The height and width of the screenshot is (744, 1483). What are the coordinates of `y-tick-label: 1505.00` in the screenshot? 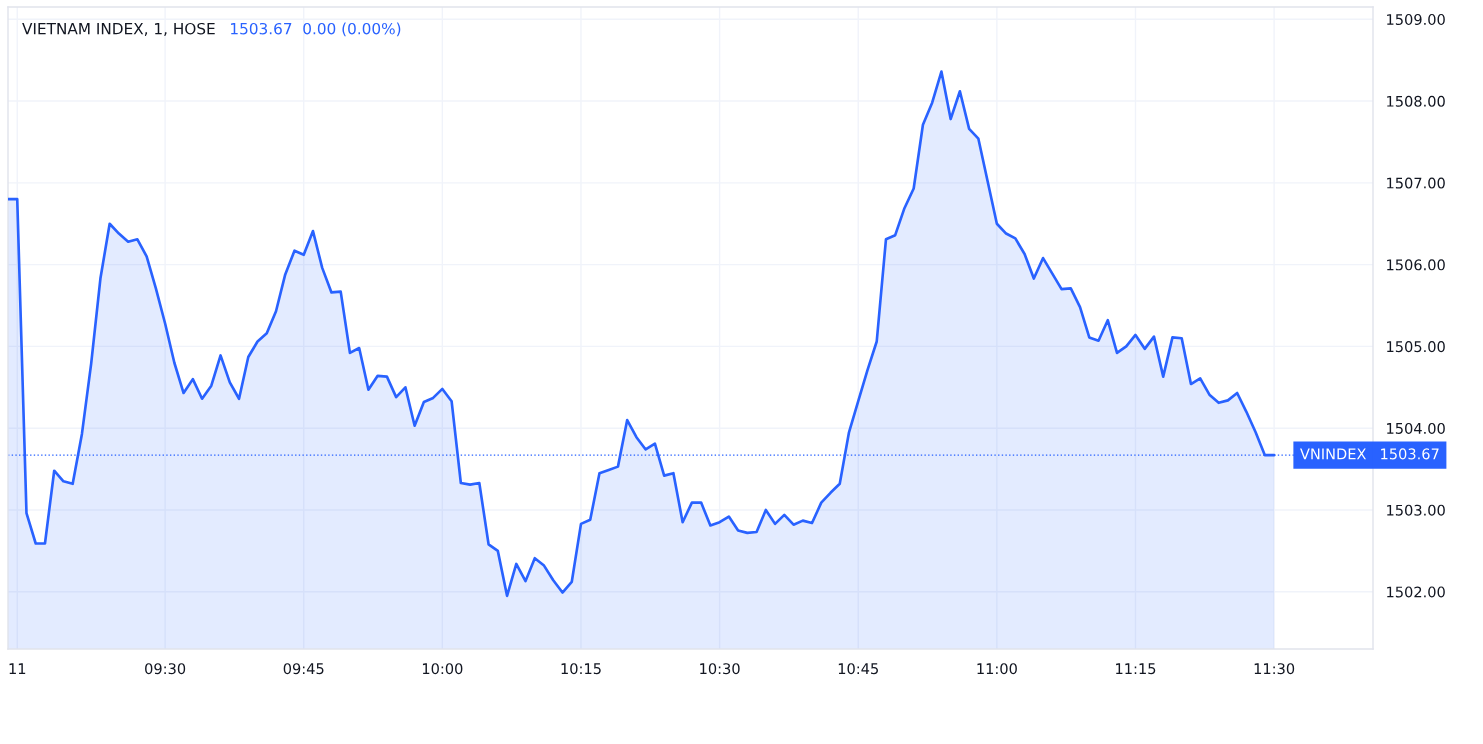 It's located at (1416, 347).